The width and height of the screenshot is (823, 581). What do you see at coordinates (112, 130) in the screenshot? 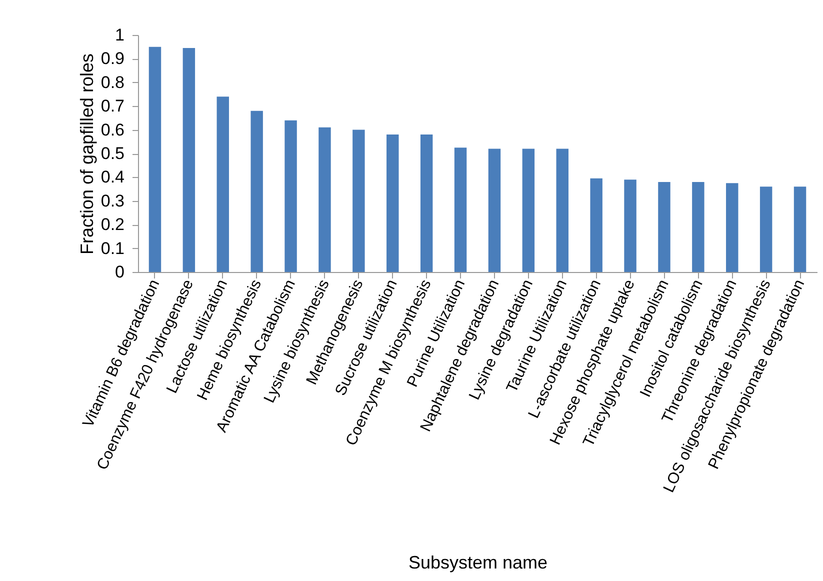
I see `y-tick-label: 0.6` at bounding box center [112, 130].